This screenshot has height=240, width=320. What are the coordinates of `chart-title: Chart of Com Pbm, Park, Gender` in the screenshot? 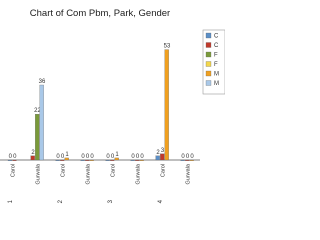 It's located at (100, 13).